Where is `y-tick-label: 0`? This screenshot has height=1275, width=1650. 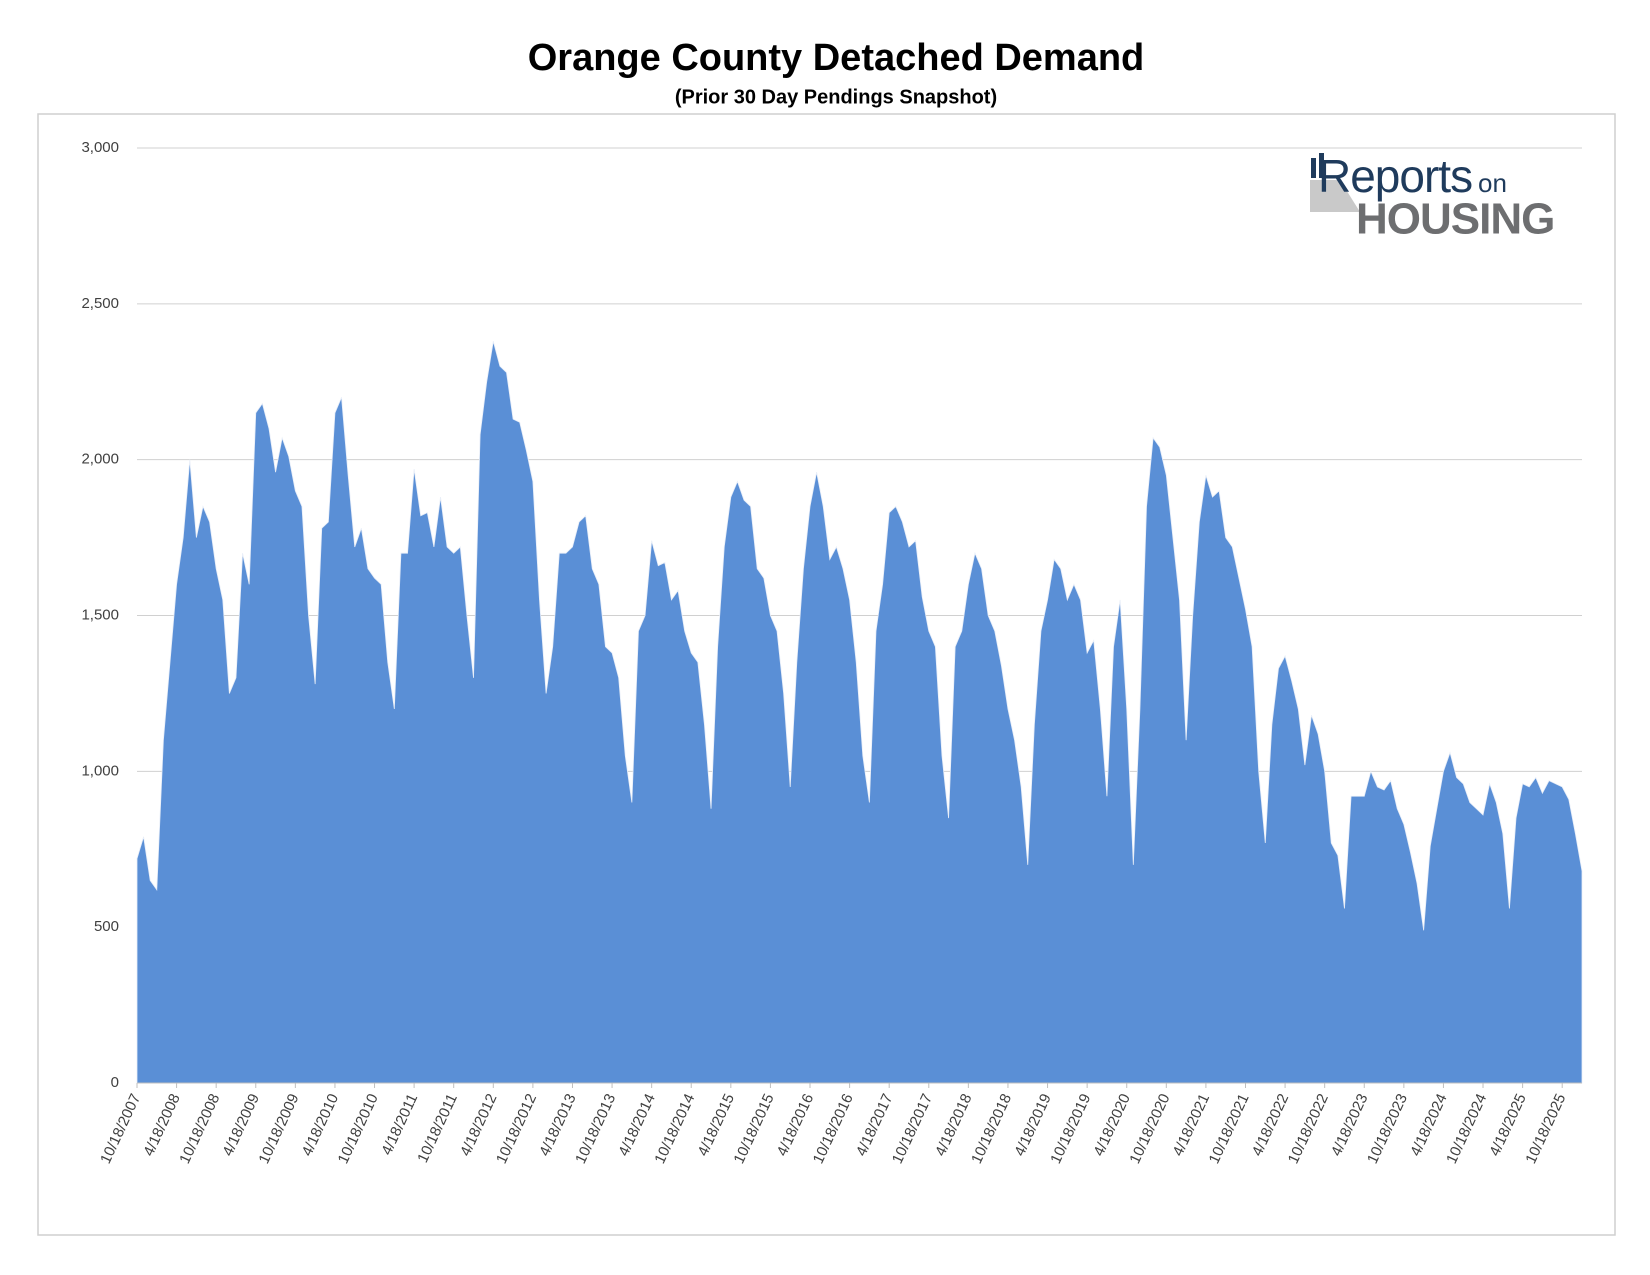 y-tick-label: 0 is located at coordinates (115, 1082).